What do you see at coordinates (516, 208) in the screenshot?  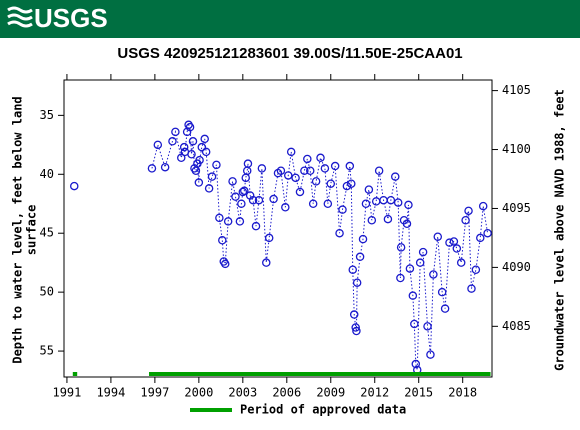 I see `y2-tick-label: 4095` at bounding box center [516, 208].